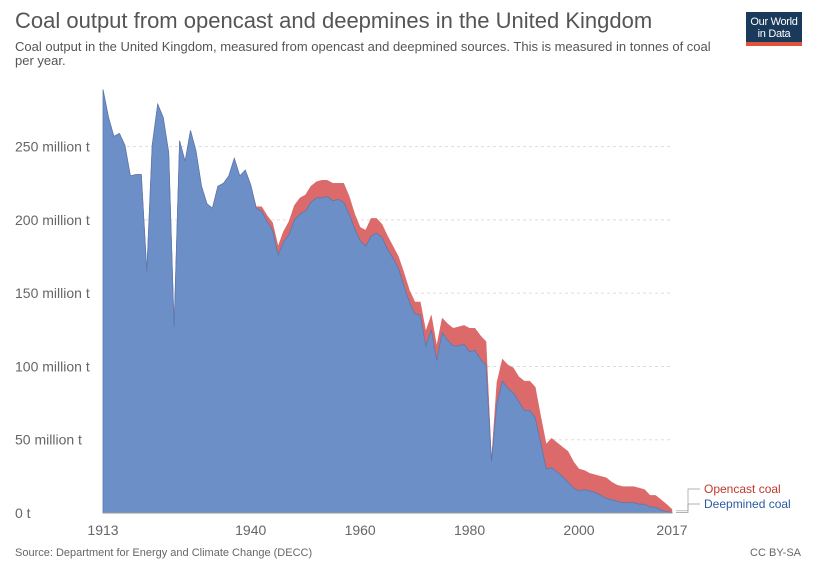 The width and height of the screenshot is (816, 576). What do you see at coordinates (250, 530) in the screenshot?
I see `x-tick-label: 1940` at bounding box center [250, 530].